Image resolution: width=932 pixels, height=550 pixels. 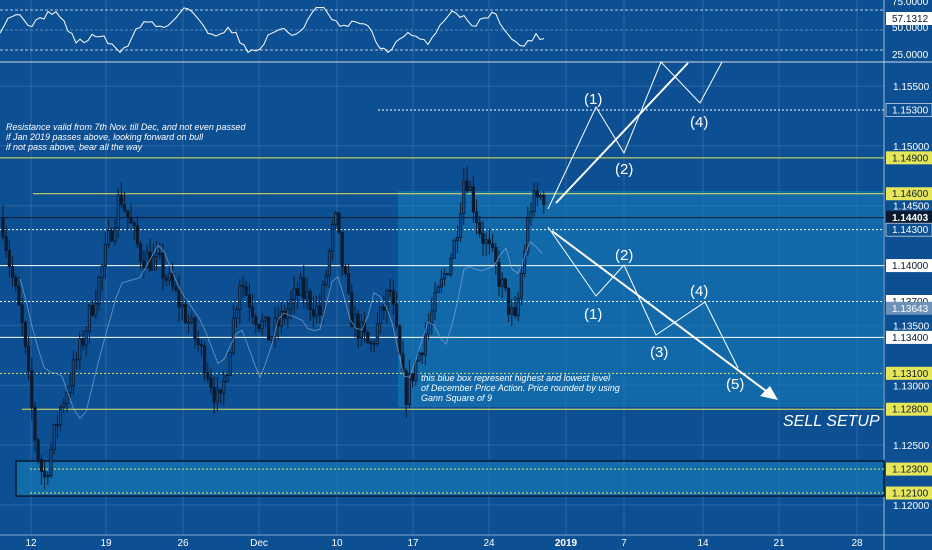 I want to click on wave-down-label-5: (5), so click(x=735, y=384).